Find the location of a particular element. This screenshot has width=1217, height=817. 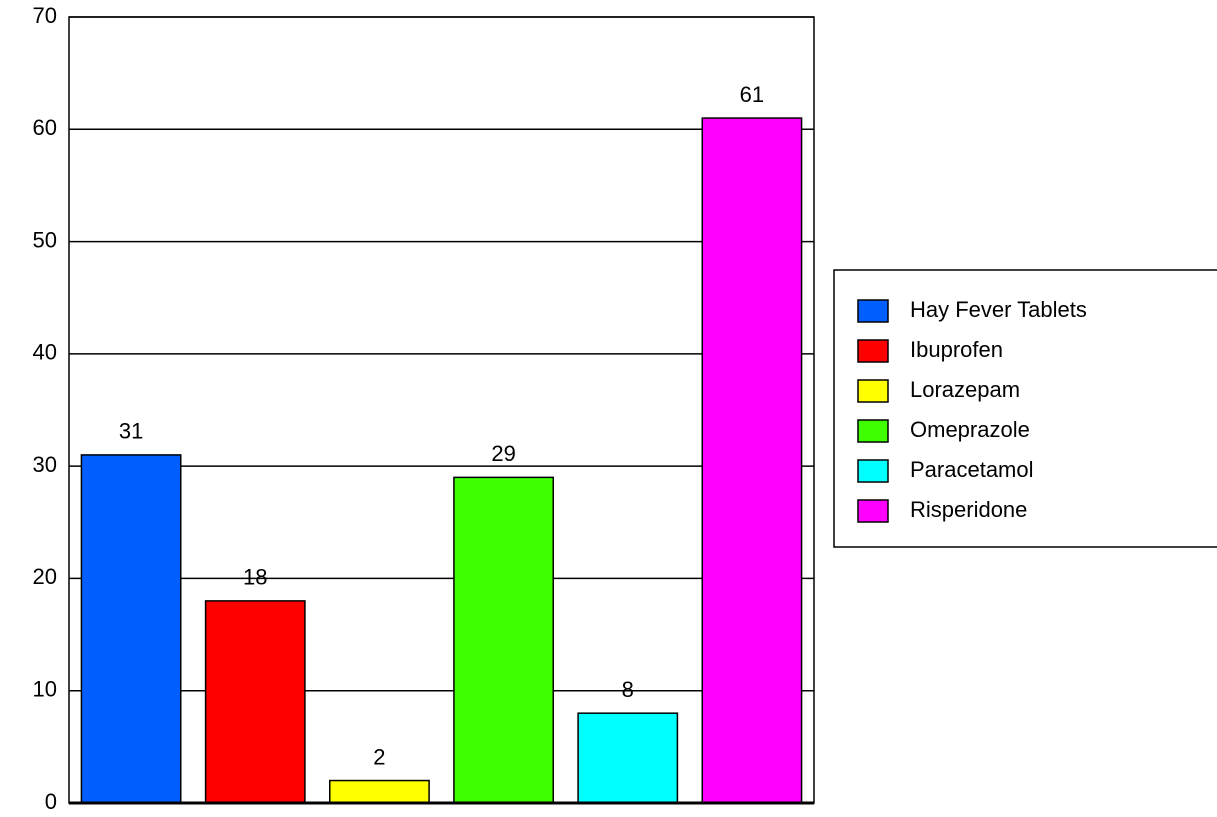

y-tick-label: 40 is located at coordinates (45, 352).